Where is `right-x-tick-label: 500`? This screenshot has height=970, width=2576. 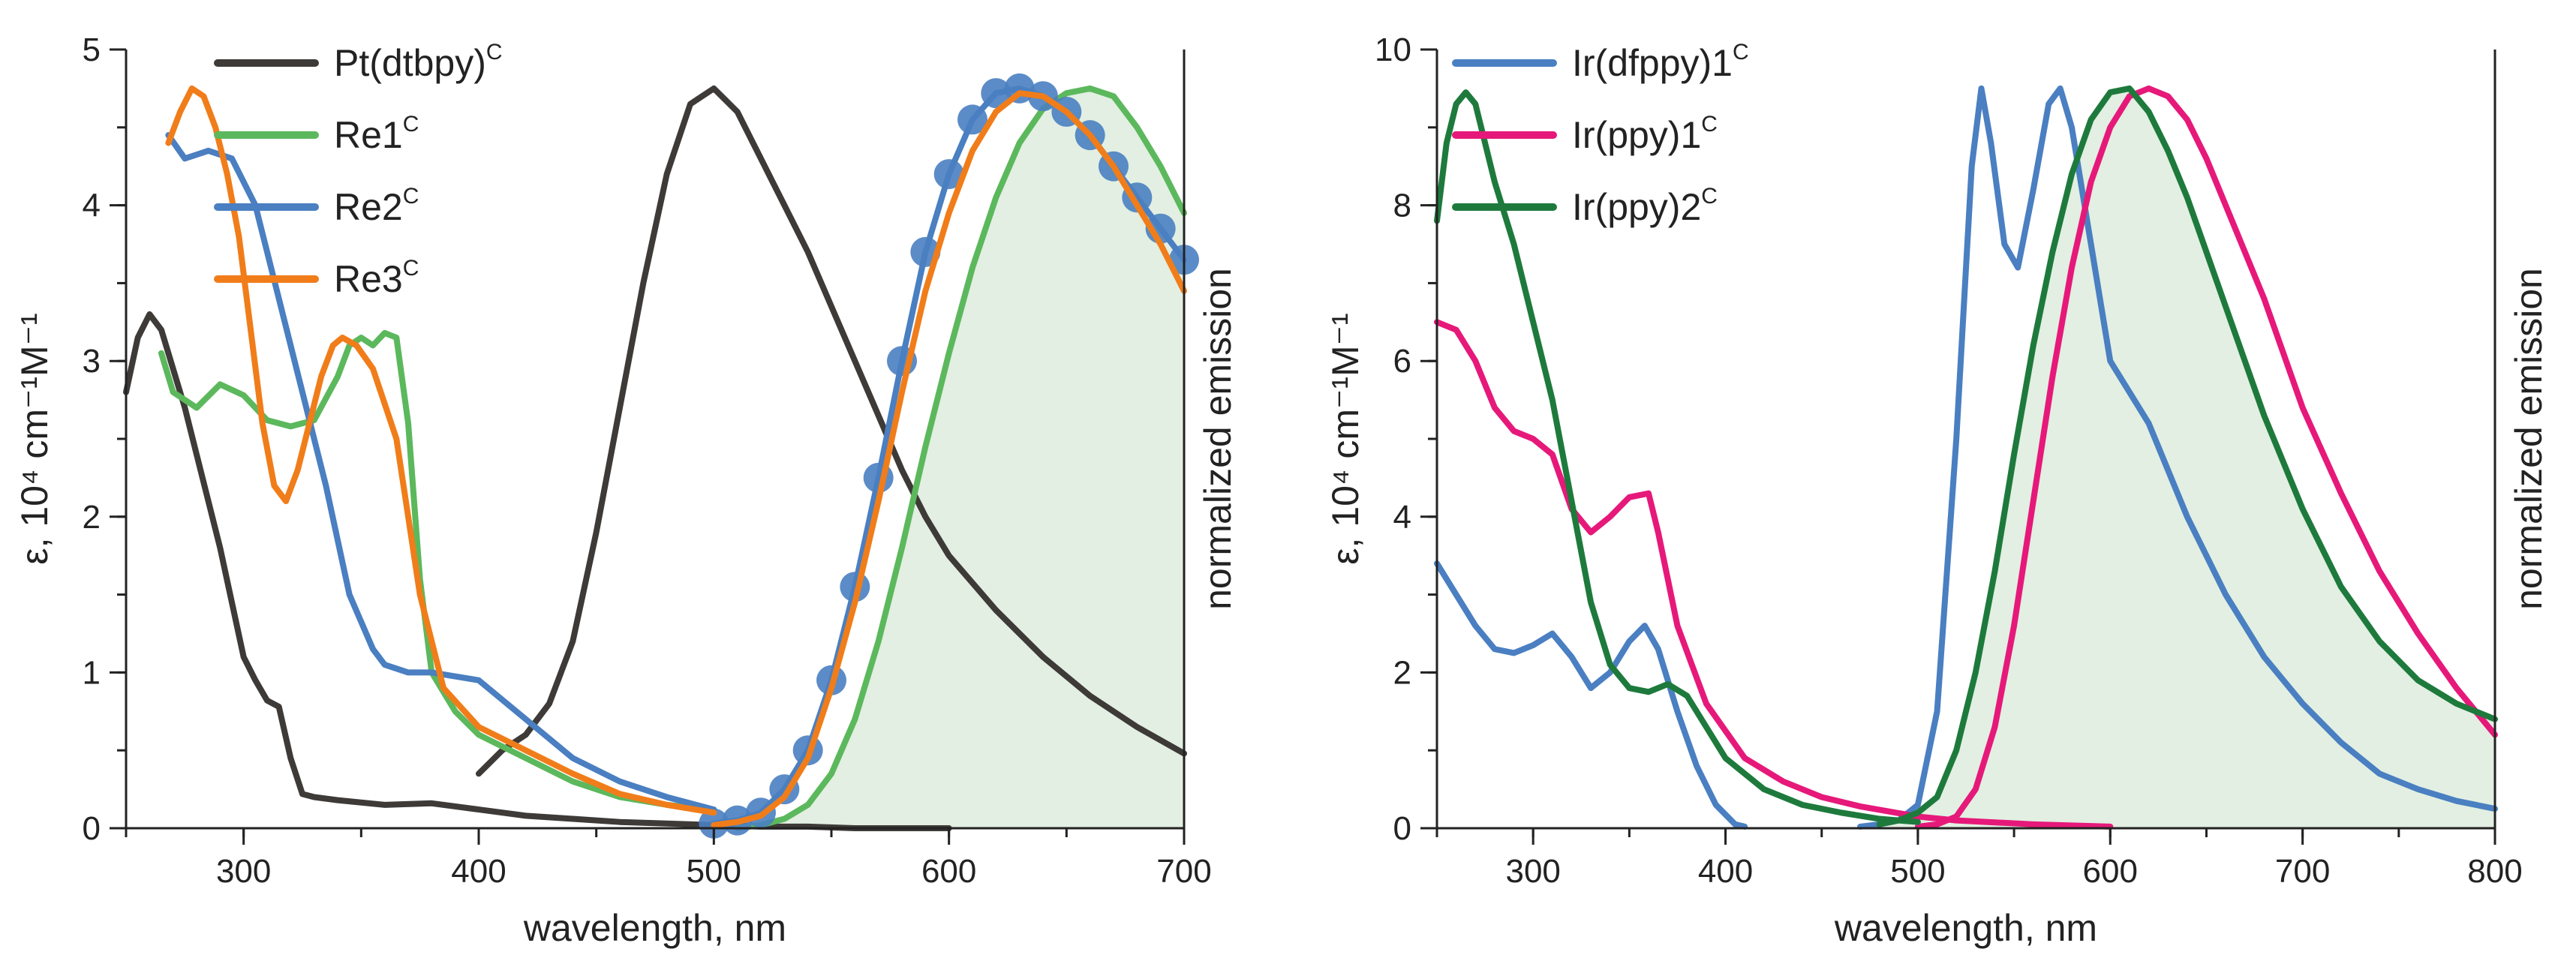
right-x-tick-label: 500 is located at coordinates (1917, 871).